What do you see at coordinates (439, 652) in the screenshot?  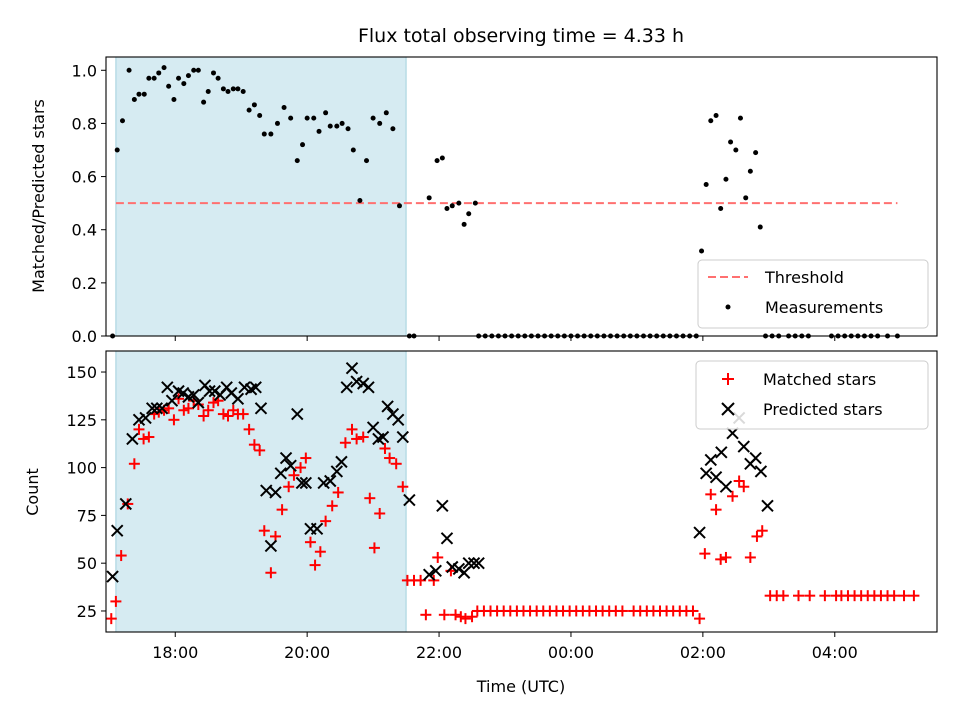 I see `bottom-xtick-label: 22:00` at bounding box center [439, 652].